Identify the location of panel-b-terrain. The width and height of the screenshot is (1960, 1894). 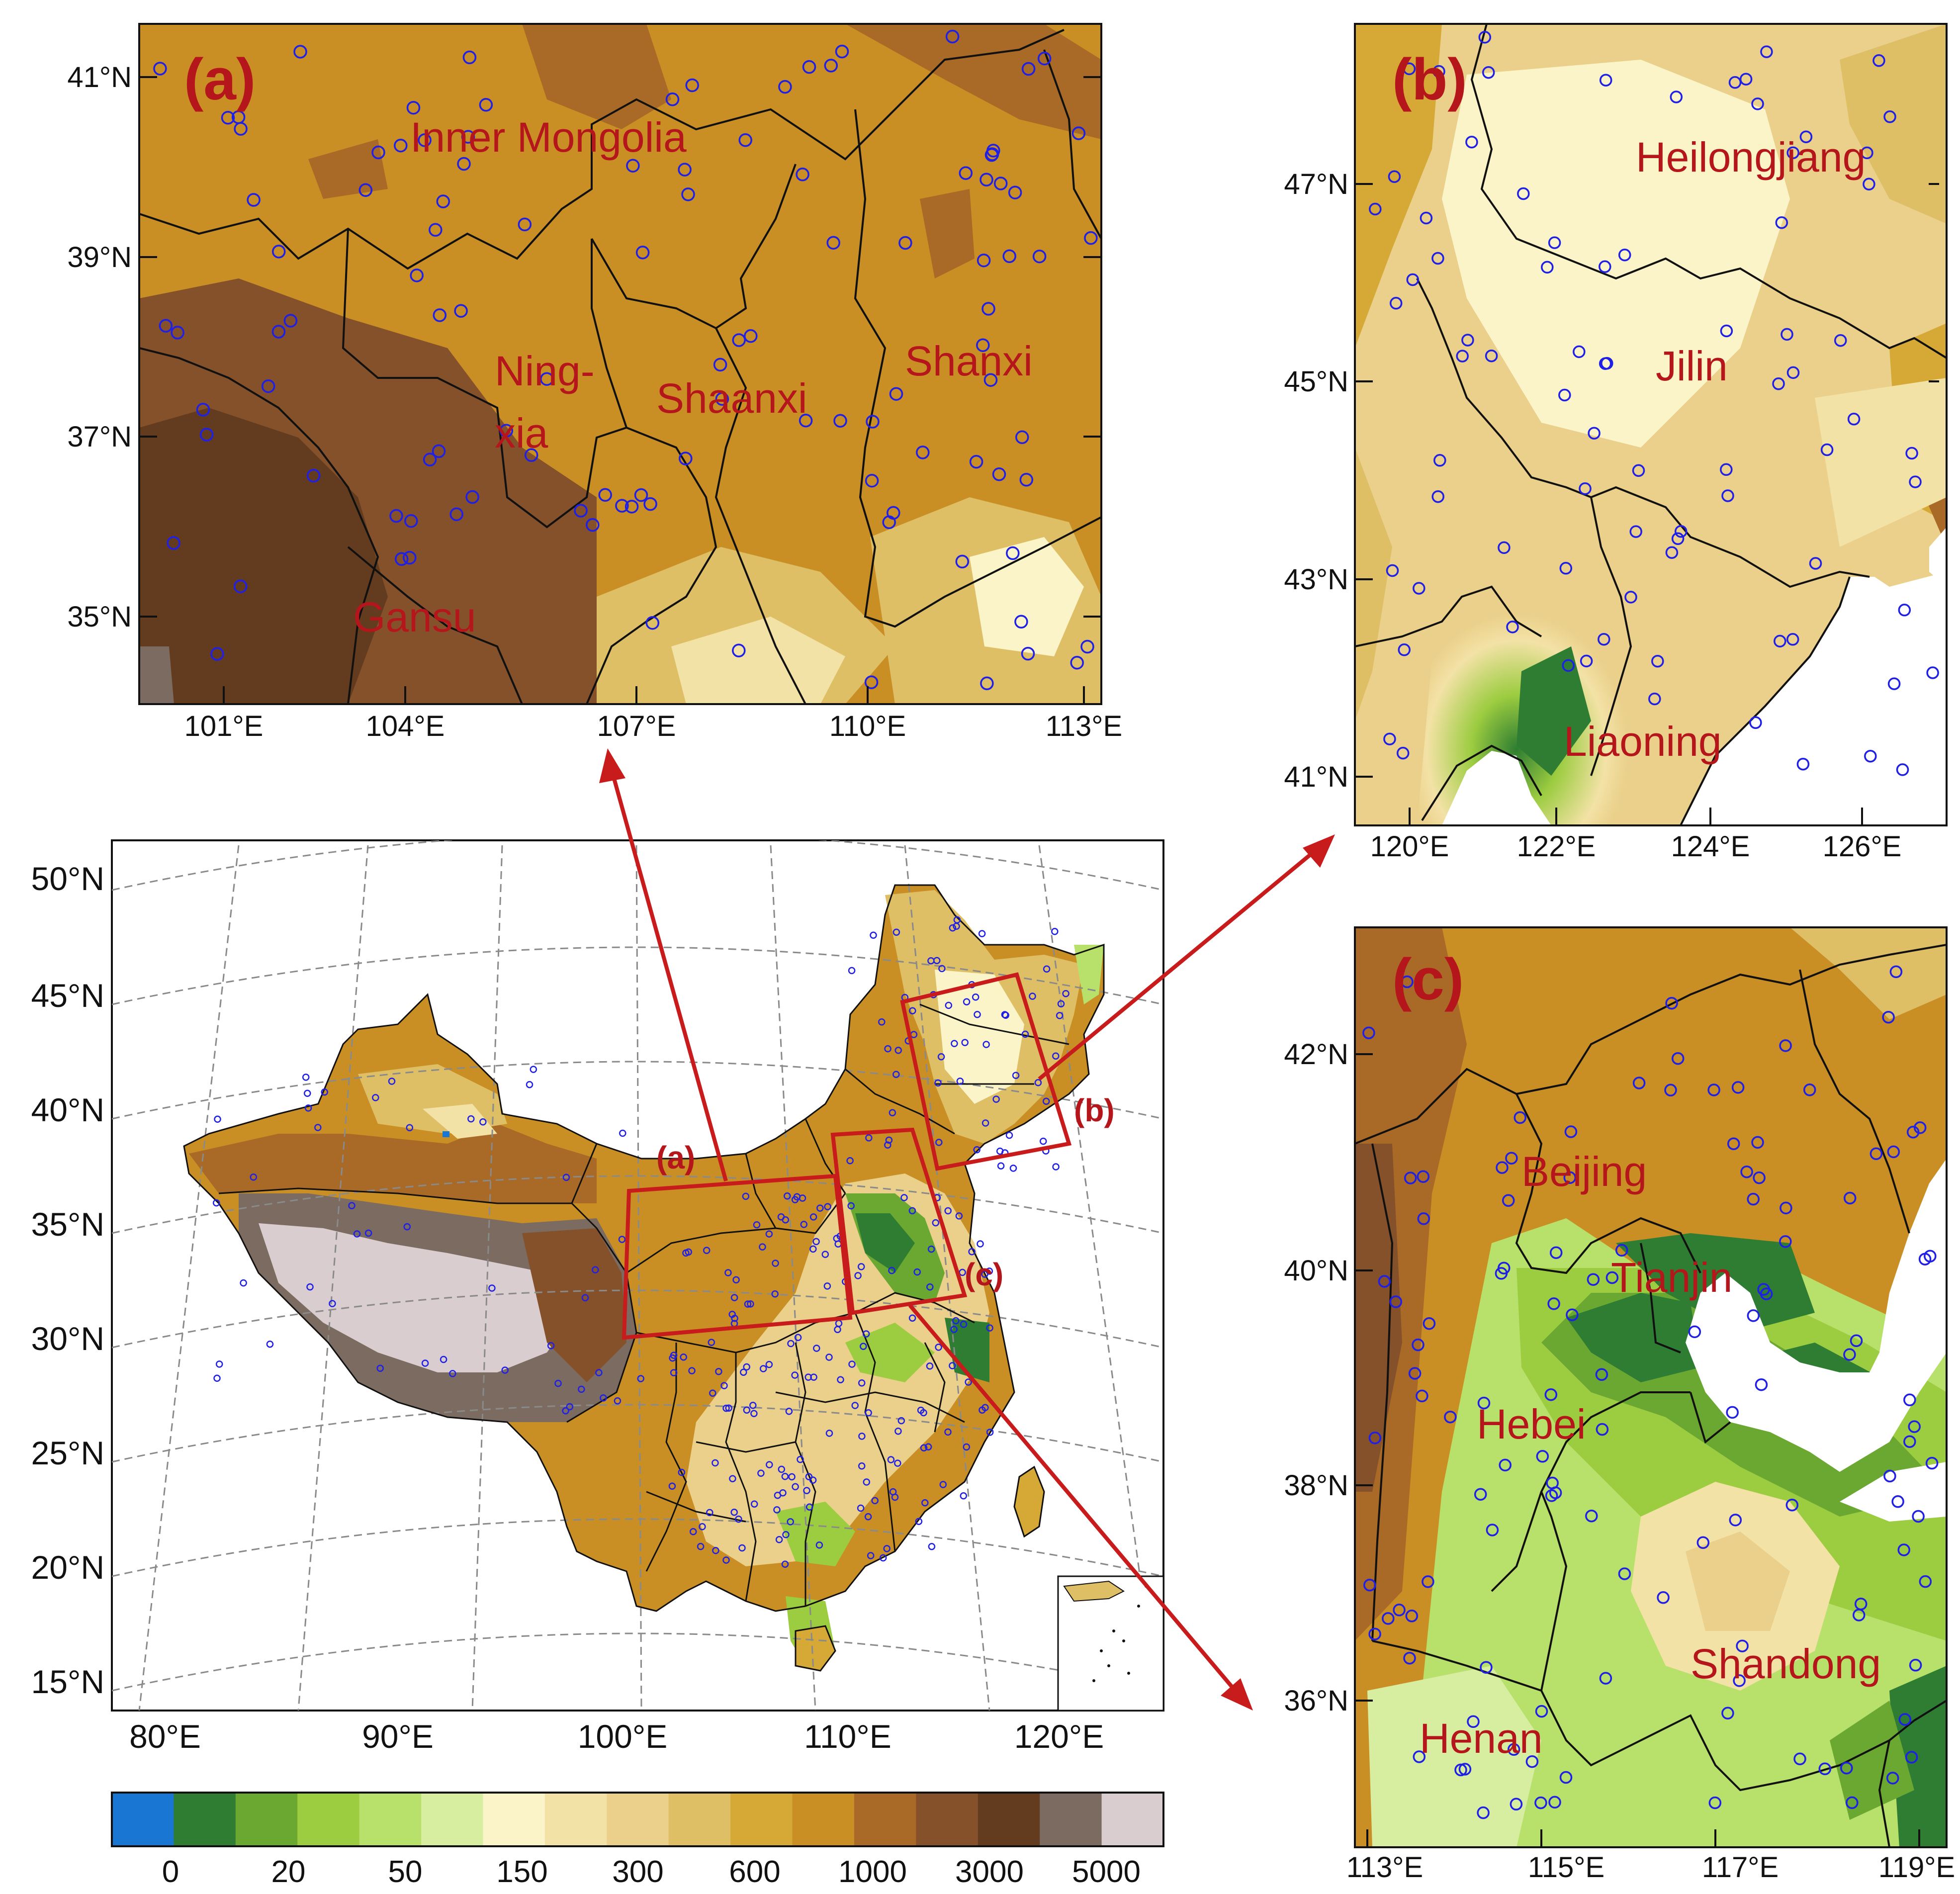
(1651, 425).